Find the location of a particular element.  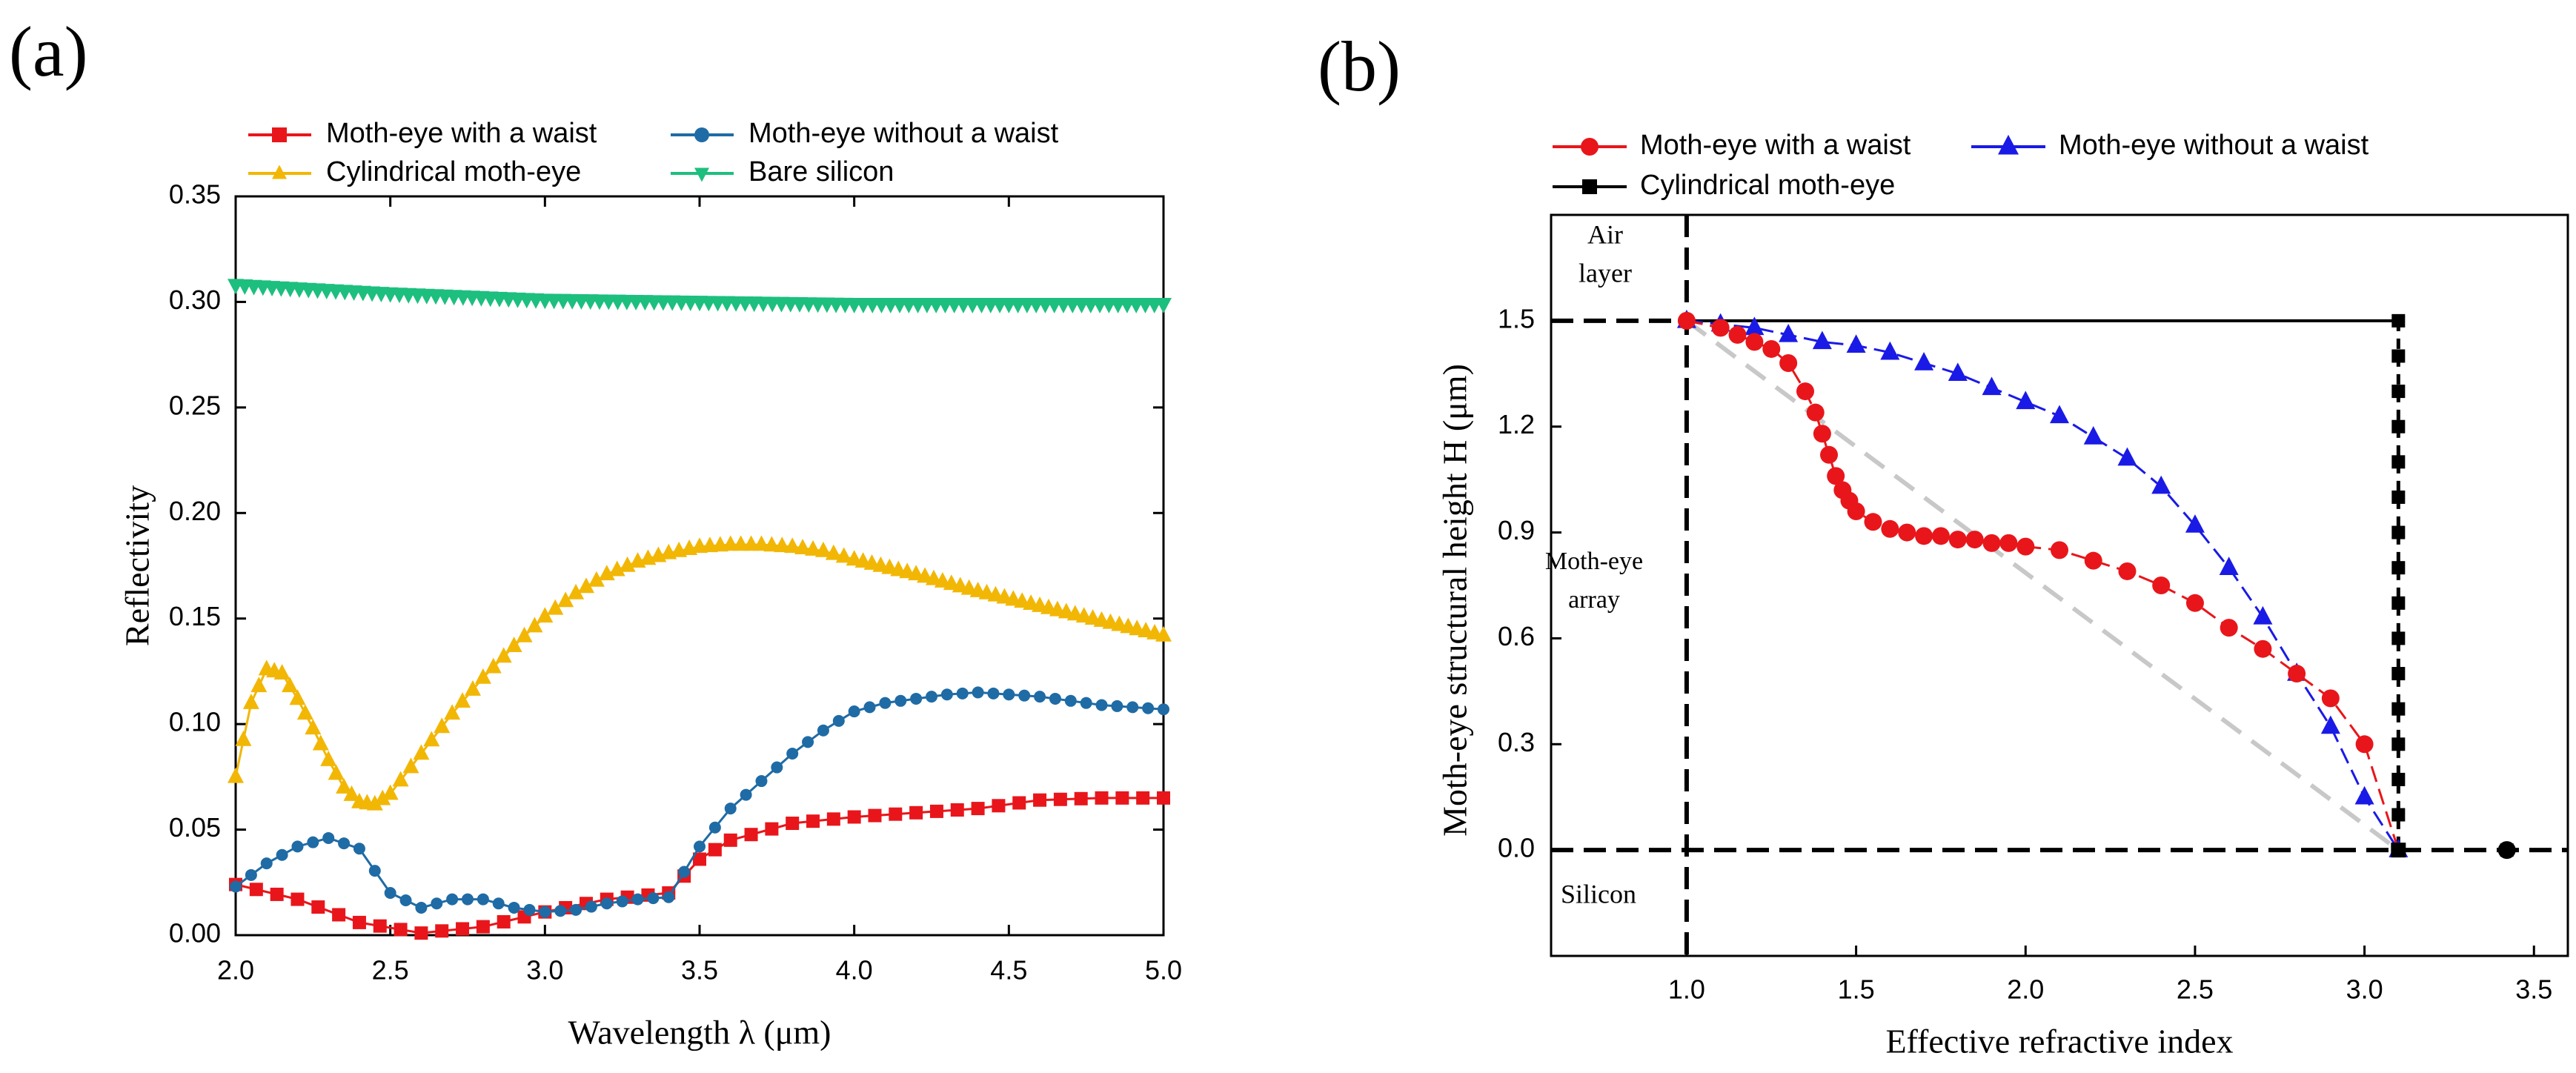

legend-label: Bare silicon is located at coordinates (821, 172).